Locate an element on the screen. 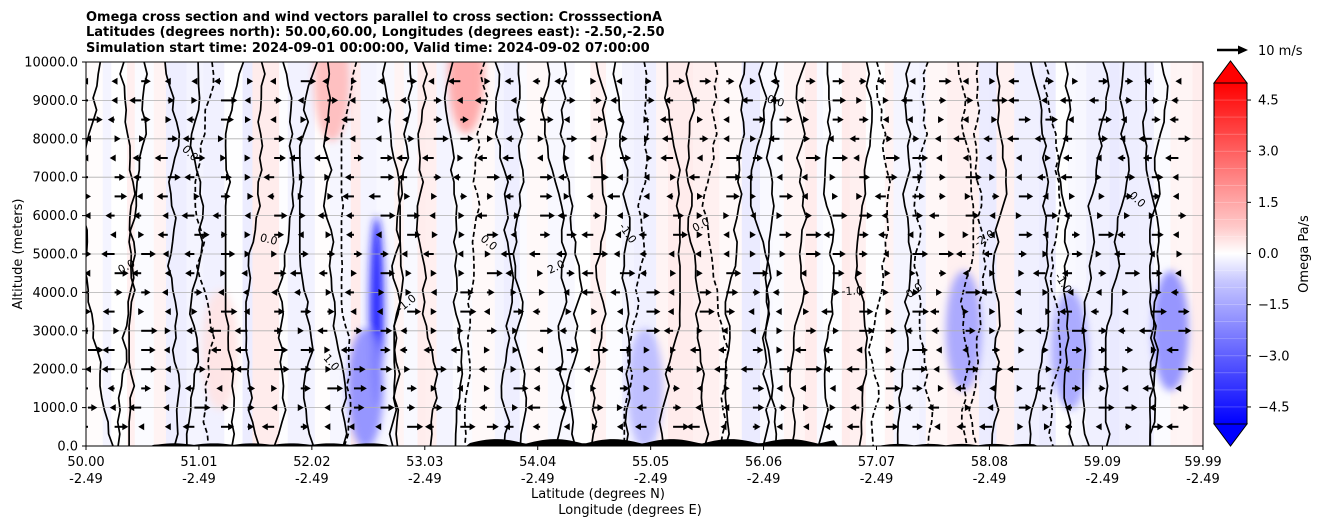 This screenshot has height=526, width=1320. y-tick-label: 6000.0 is located at coordinates (56, 216).